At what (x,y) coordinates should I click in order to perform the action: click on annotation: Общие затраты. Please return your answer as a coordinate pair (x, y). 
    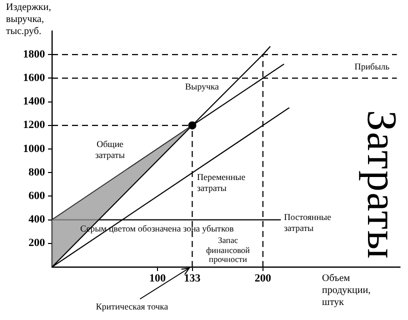
    Looking at the image, I should click on (110, 150).